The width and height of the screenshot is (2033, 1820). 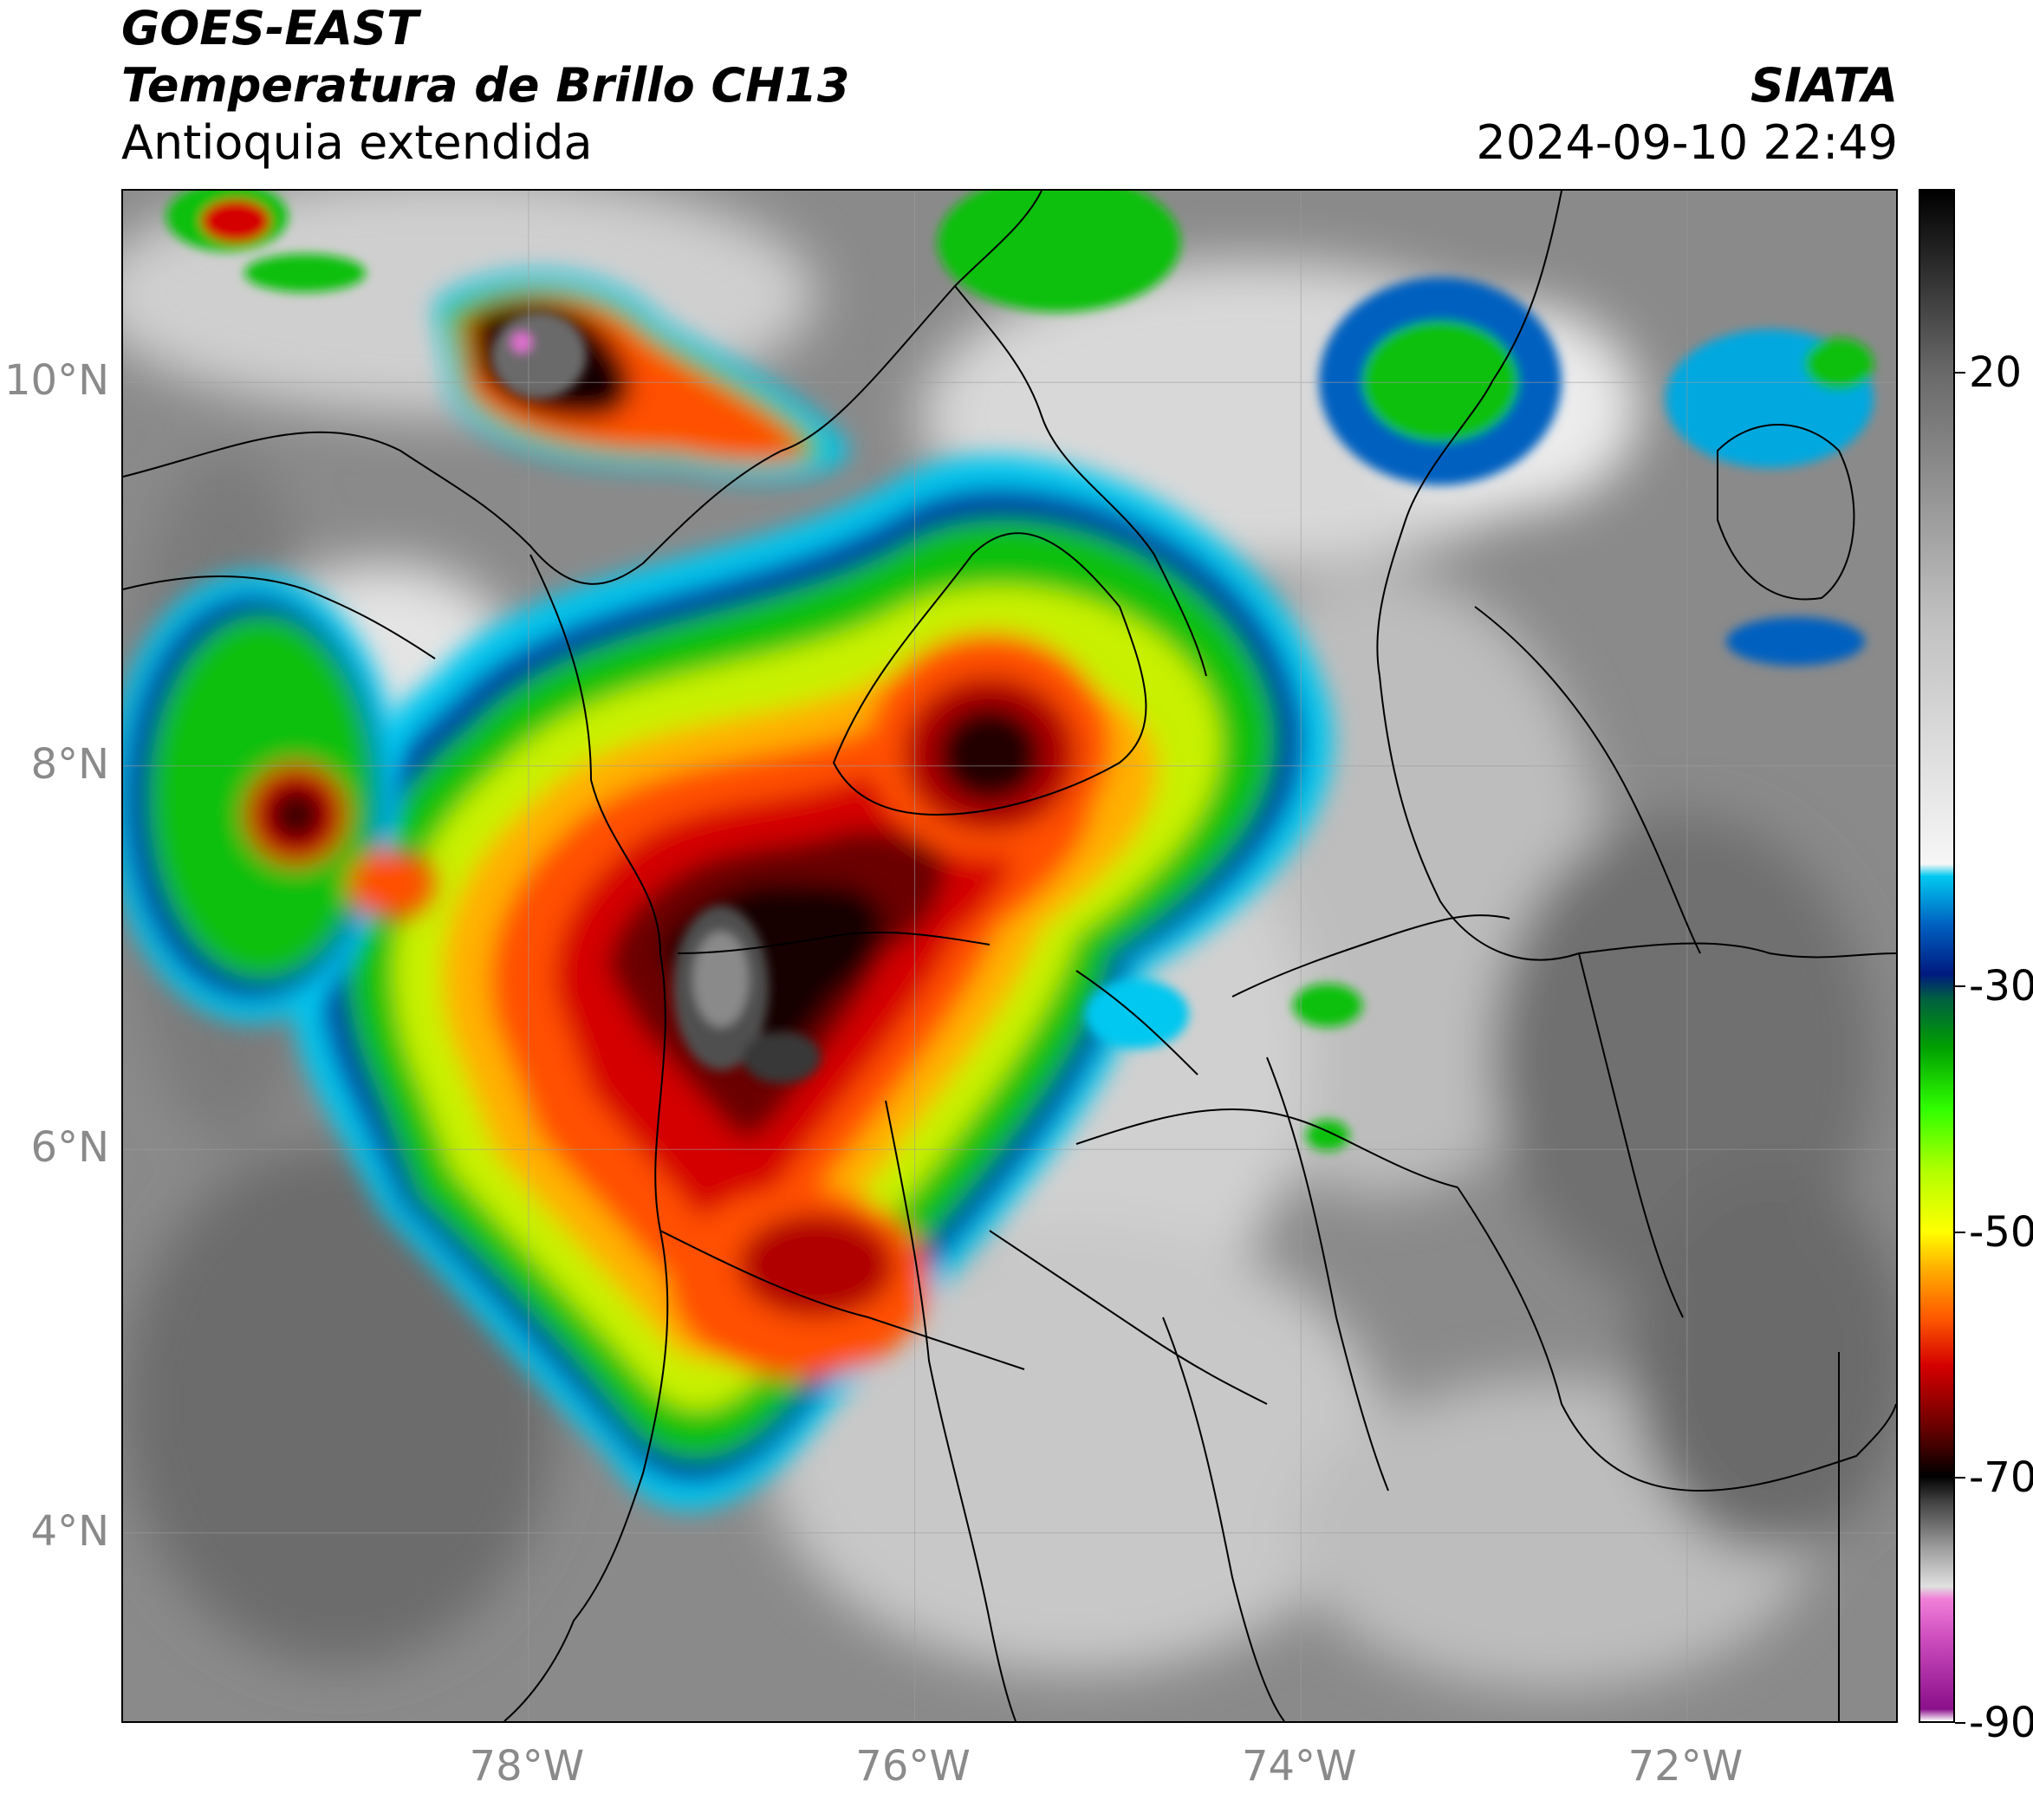 I want to click on lon-tick-label: 74°W, so click(x=1299, y=1766).